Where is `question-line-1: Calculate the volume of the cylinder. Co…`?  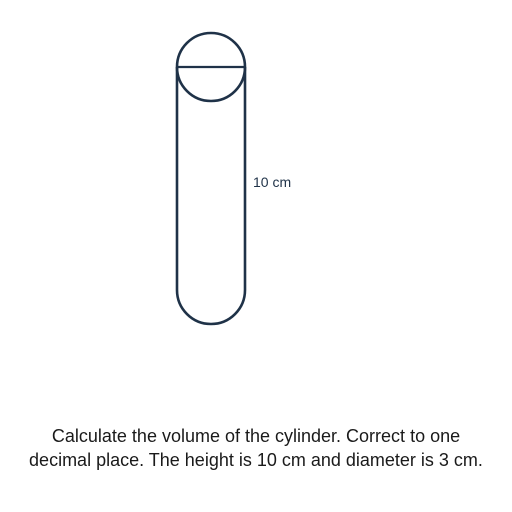 question-line-1: Calculate the volume of the cylinder. Co… is located at coordinates (256, 436).